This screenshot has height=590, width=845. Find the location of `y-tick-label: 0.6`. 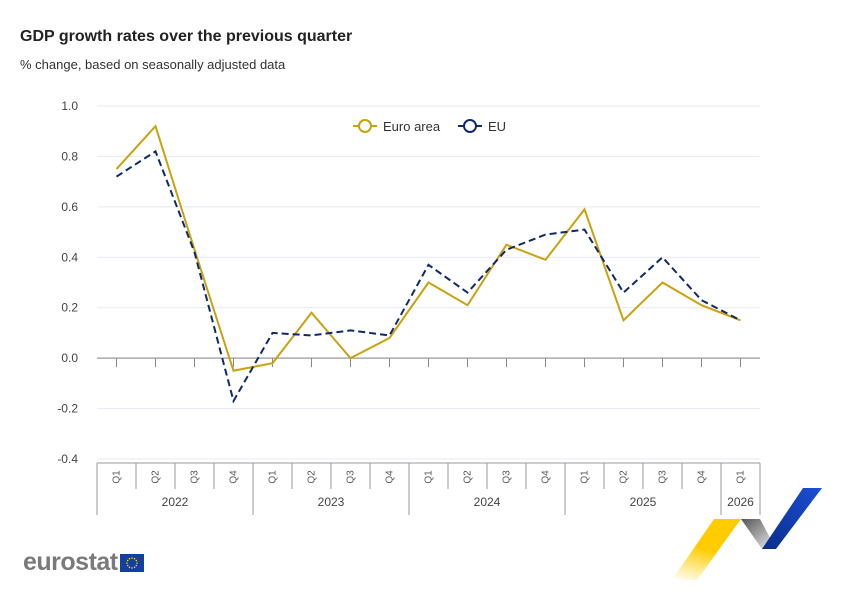

y-tick-label: 0.6 is located at coordinates (69, 207).